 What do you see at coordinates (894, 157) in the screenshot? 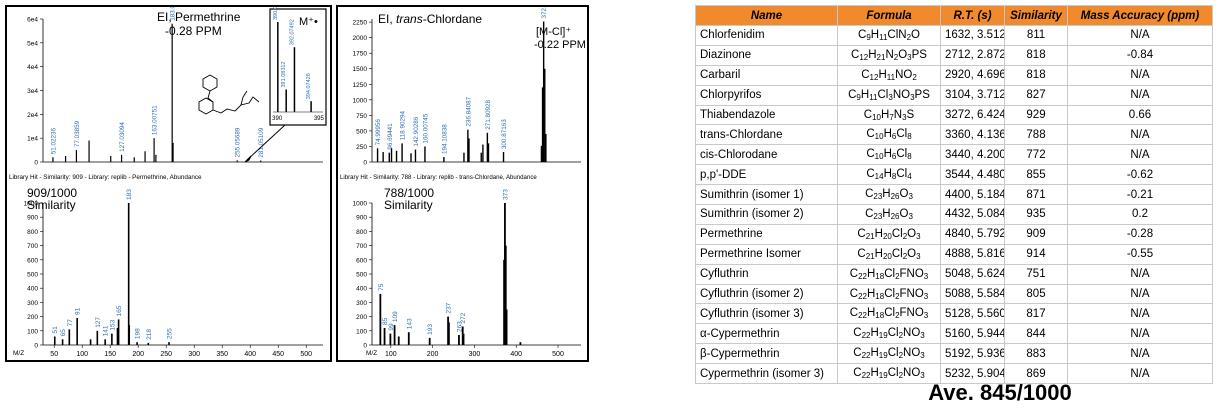
I see `formula-part: 6` at bounding box center [894, 157].